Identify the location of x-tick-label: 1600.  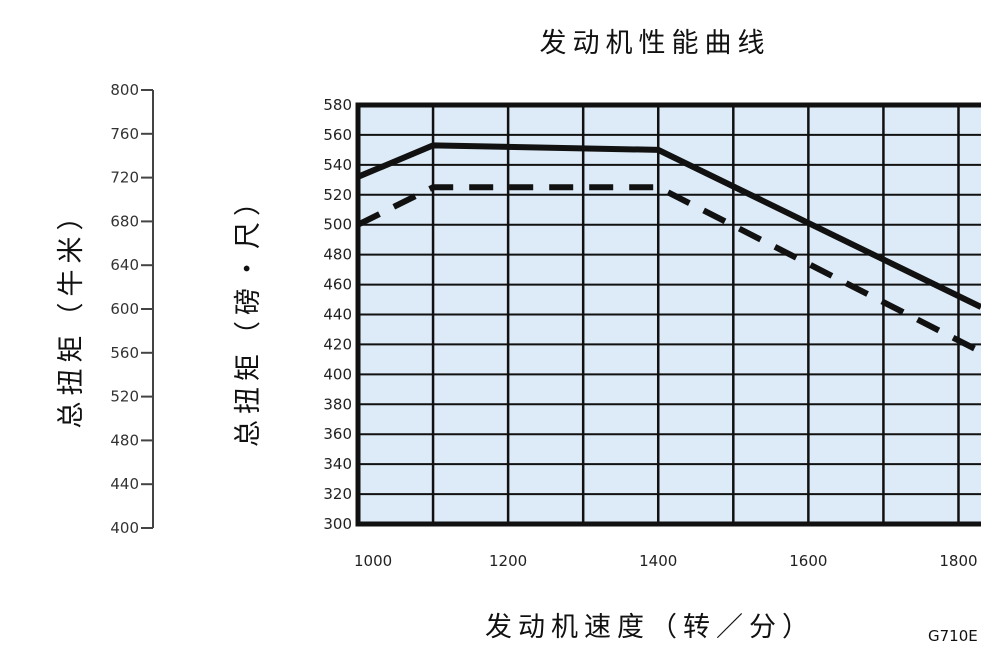
(808, 561).